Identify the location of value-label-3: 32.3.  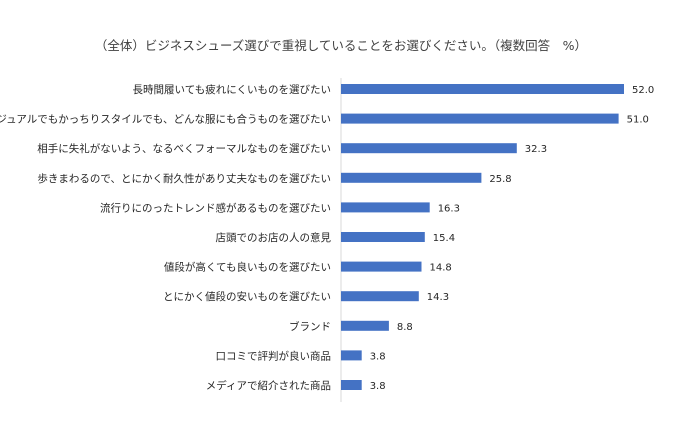
(536, 149).